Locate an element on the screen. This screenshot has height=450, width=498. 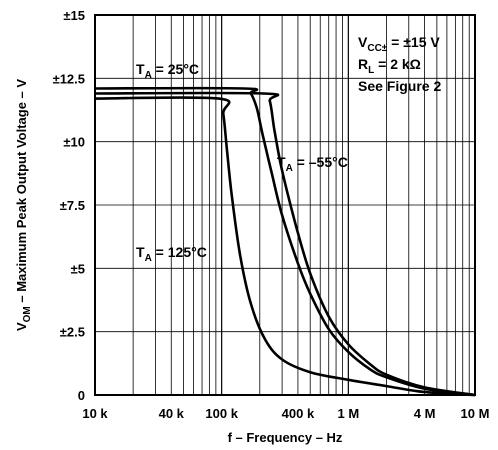
x-tick-labels: 10 k 40 k 100 k 400 k 1 M 4 M 10 M is located at coordinates (285, 413).